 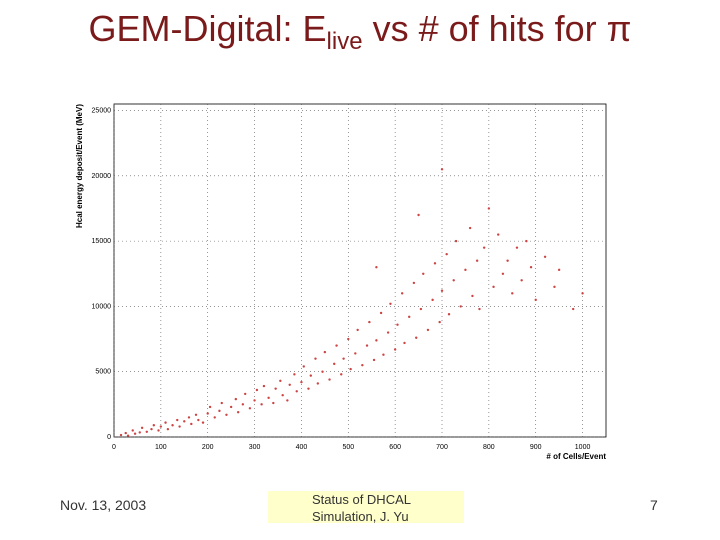 I want to click on x-tick-label: 300, so click(x=255, y=447).